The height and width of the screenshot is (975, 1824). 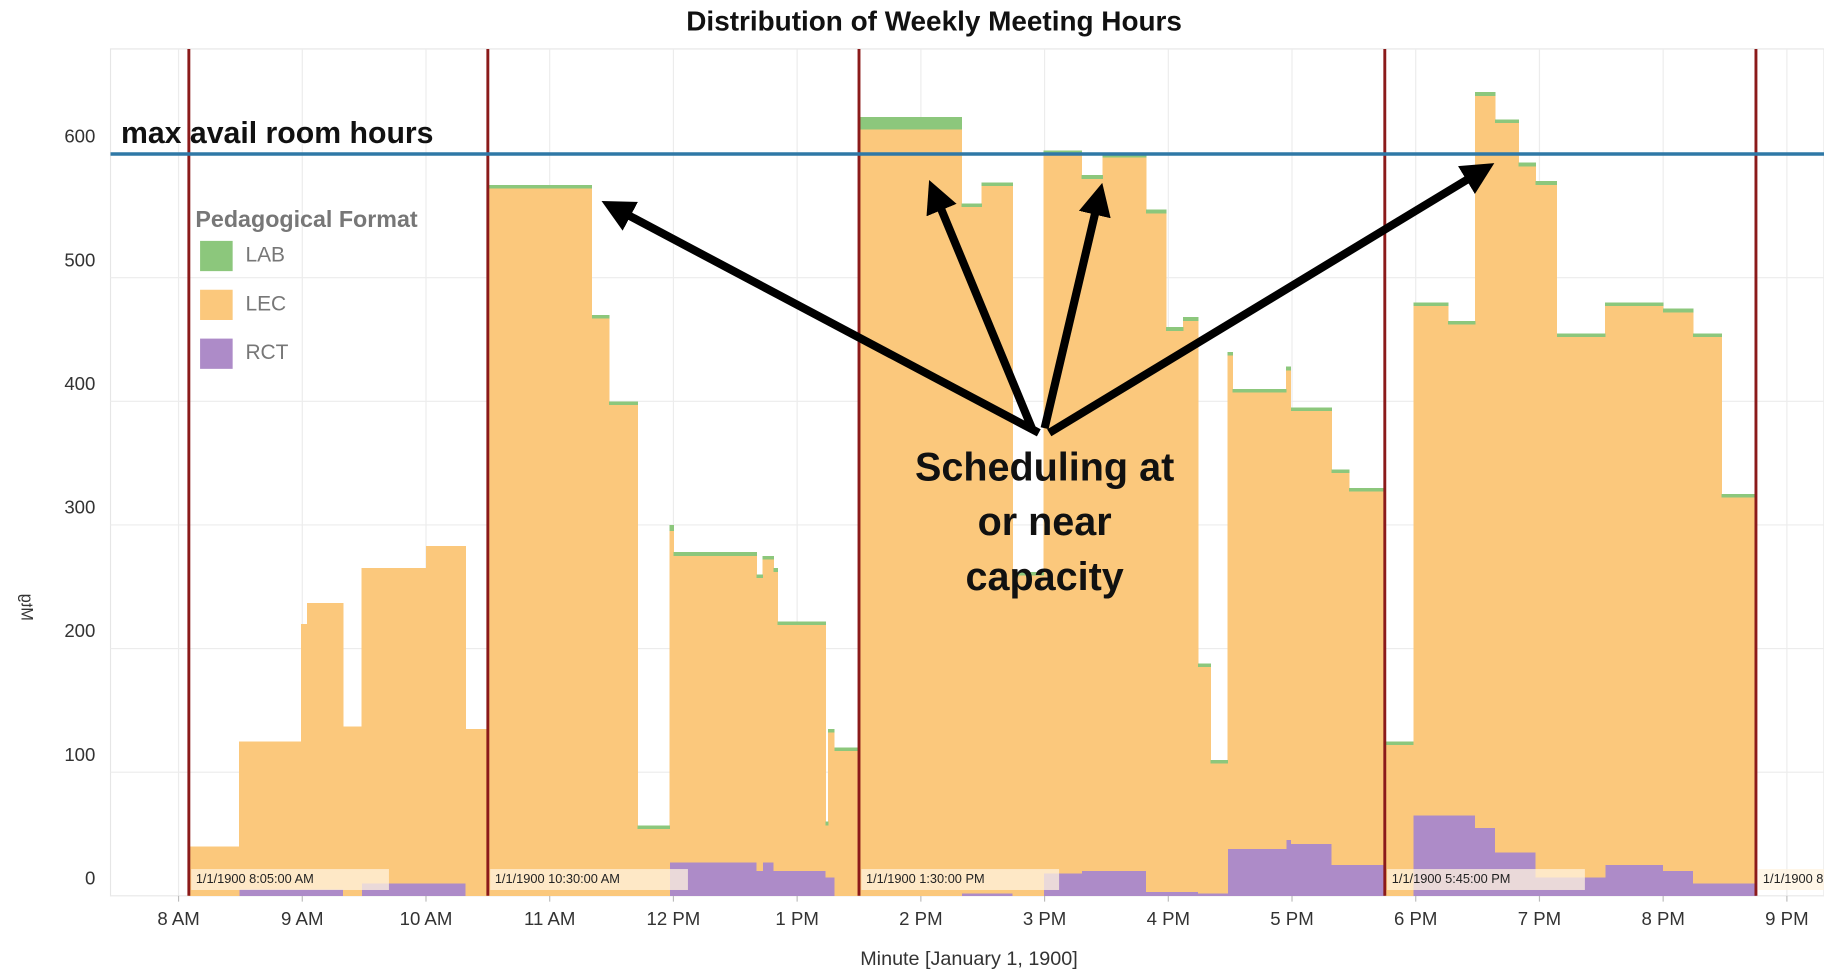 What do you see at coordinates (1662, 918) in the screenshot?
I see `x-tick-label: 8 PM` at bounding box center [1662, 918].